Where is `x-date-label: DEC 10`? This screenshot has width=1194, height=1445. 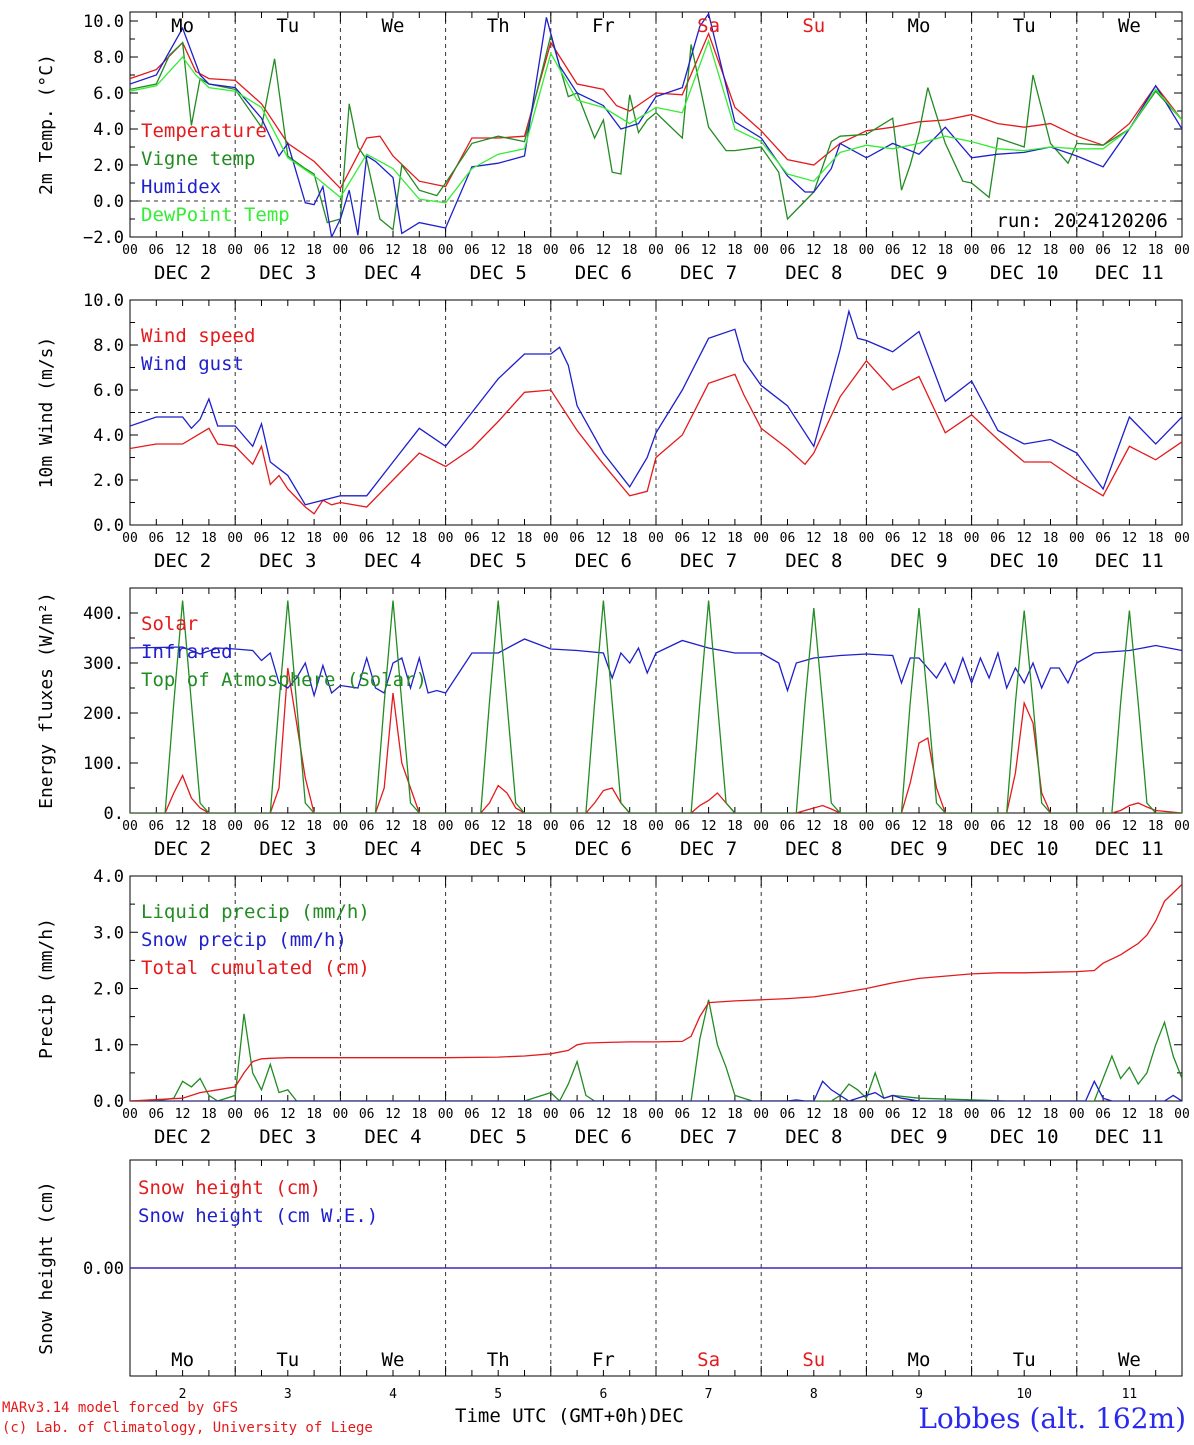
x-date-label: DEC 10 is located at coordinates (1024, 273).